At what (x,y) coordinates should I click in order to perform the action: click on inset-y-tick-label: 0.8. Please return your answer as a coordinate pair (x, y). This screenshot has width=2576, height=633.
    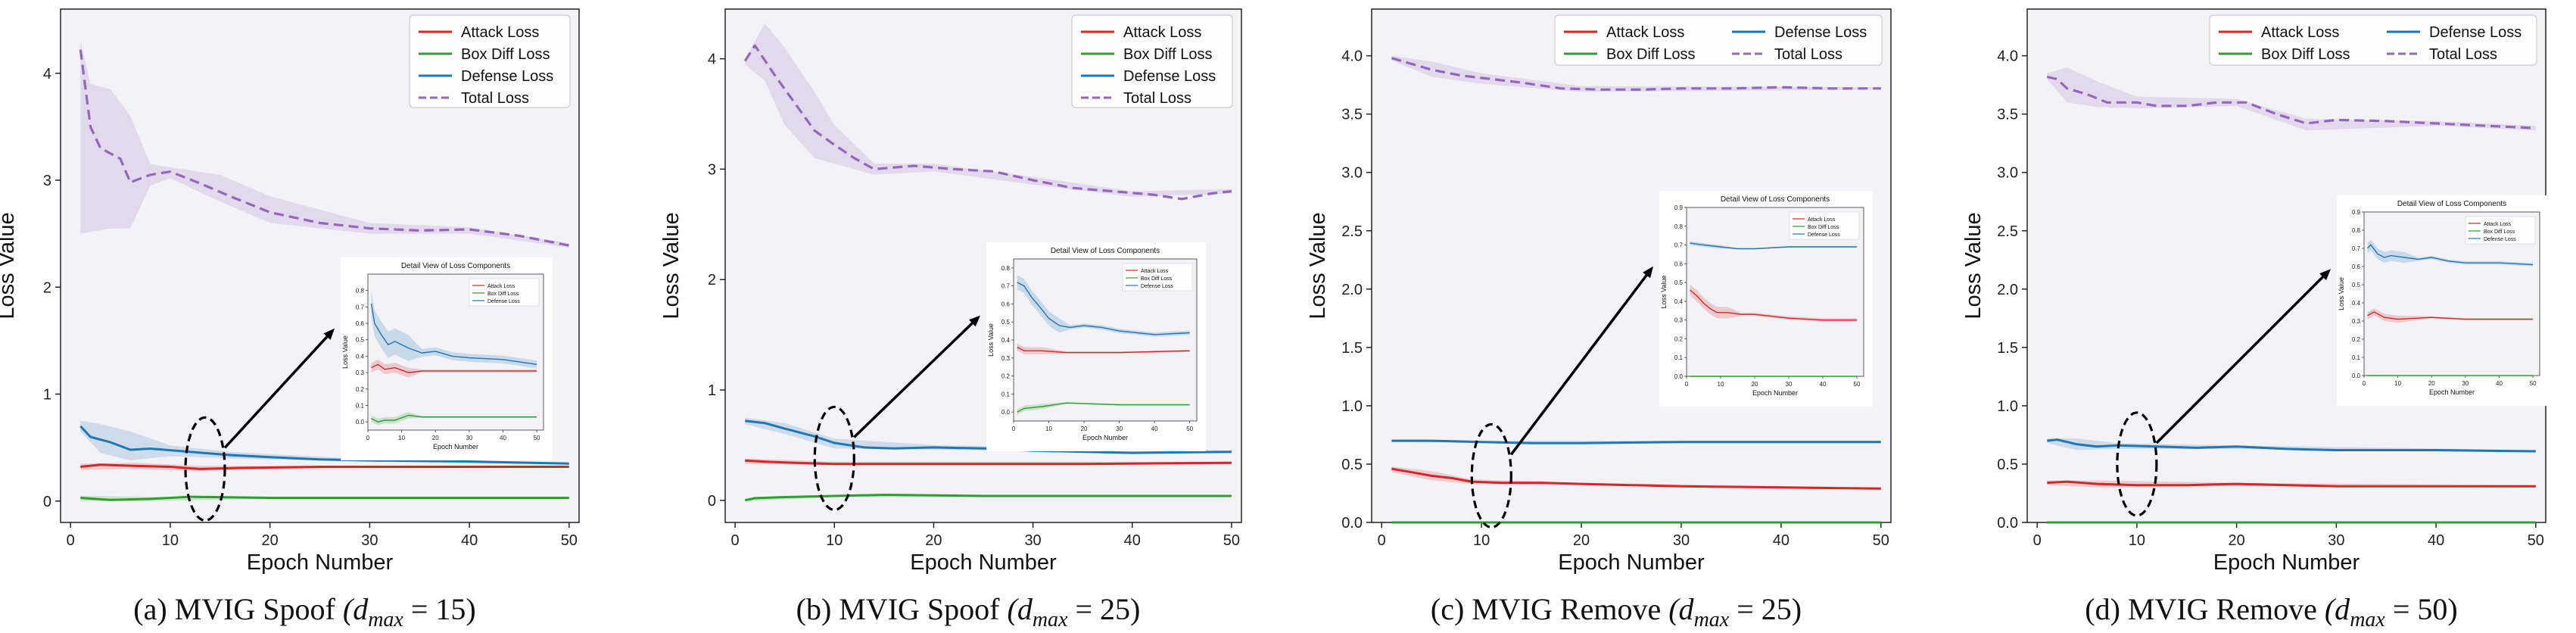
    Looking at the image, I should click on (1679, 226).